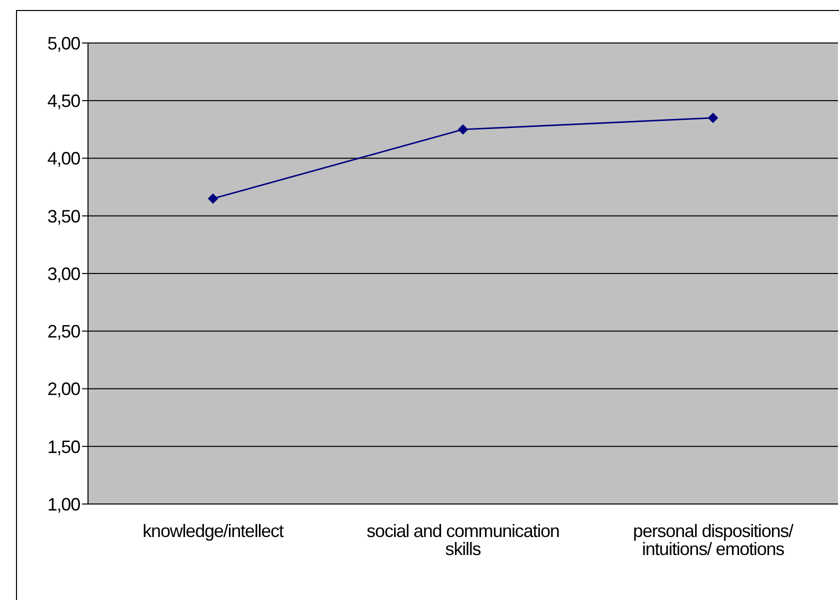 This screenshot has width=839, height=600. Describe the element at coordinates (64, 101) in the screenshot. I see `y-tick-label: 4,50` at that location.